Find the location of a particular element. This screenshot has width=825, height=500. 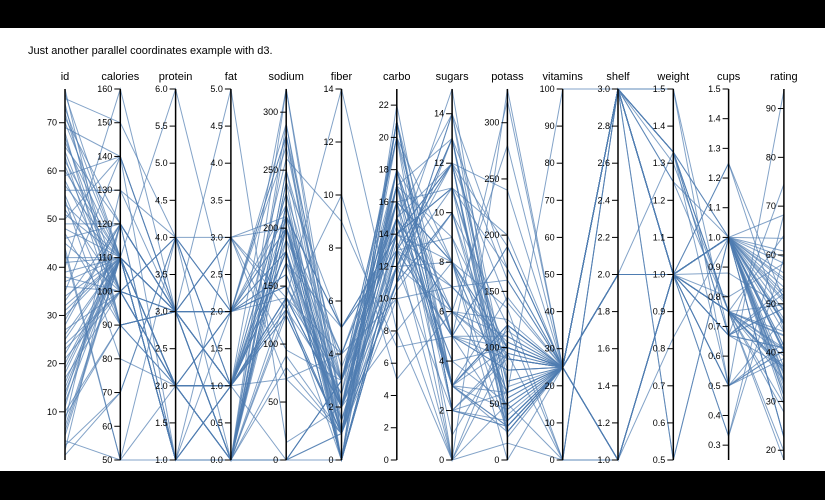

tick-label-weight-0: 0.5 is located at coordinates (659, 460).